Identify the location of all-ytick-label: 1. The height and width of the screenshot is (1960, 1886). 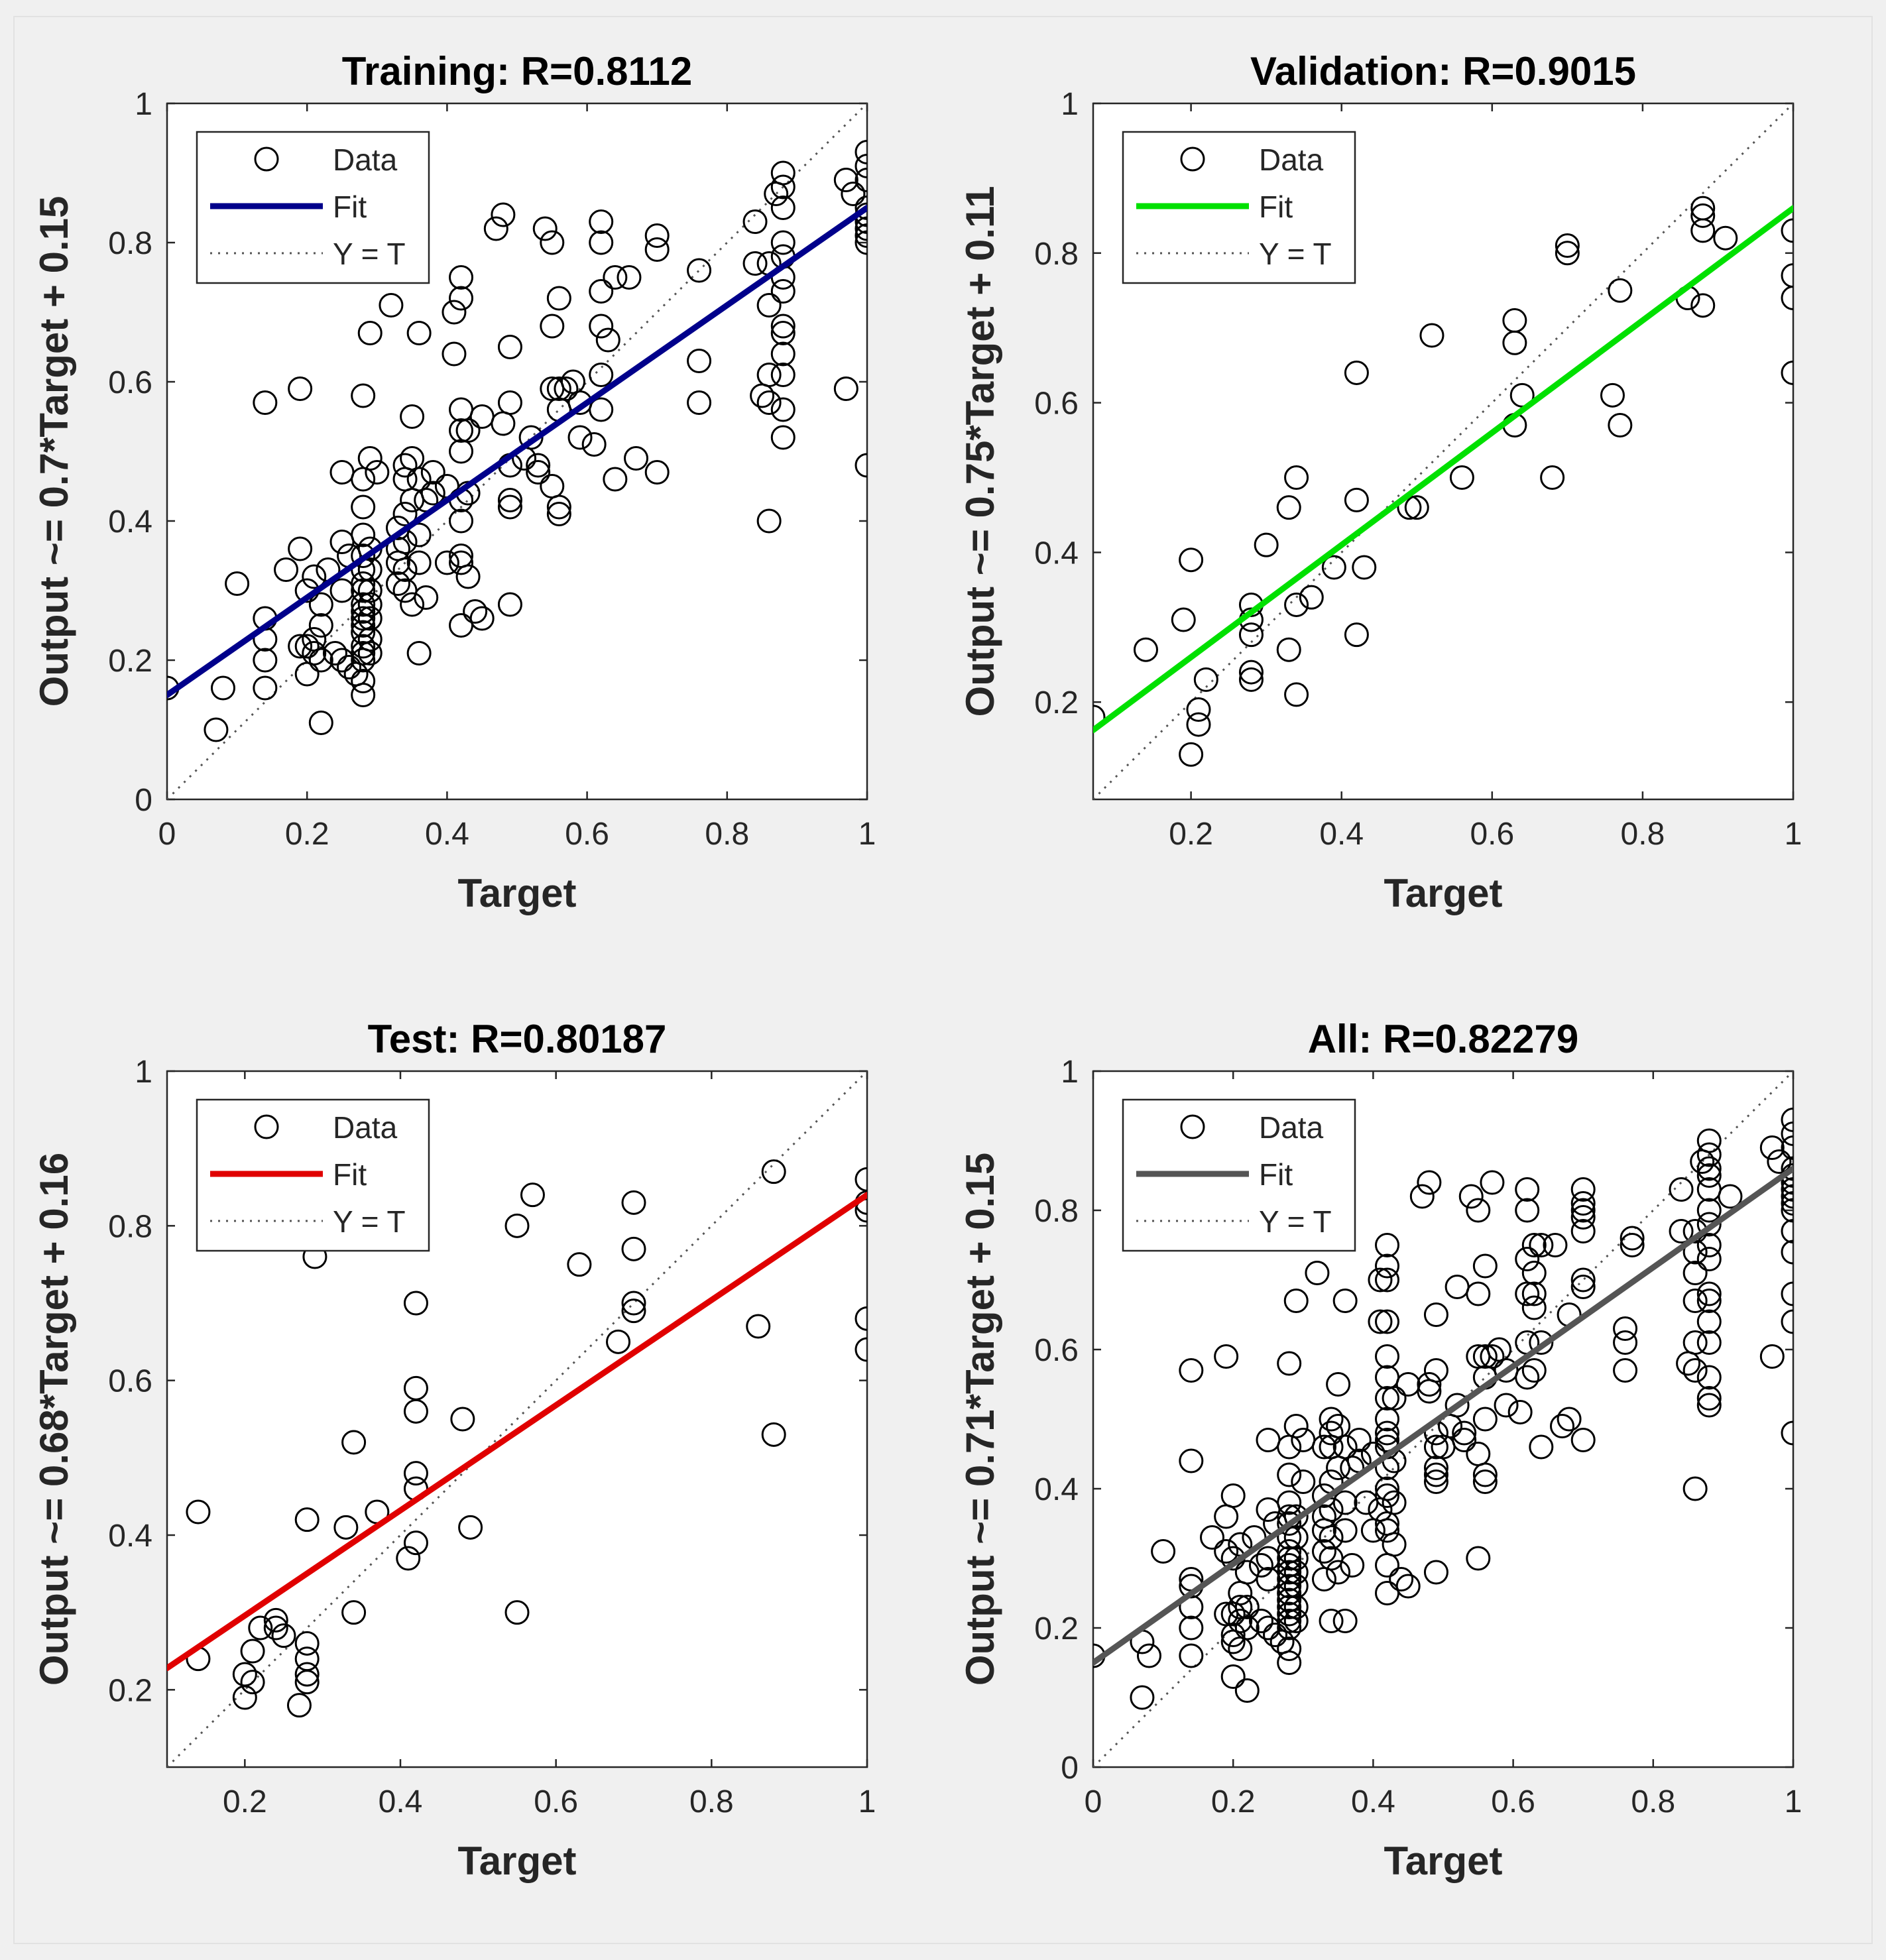
(1070, 1072).